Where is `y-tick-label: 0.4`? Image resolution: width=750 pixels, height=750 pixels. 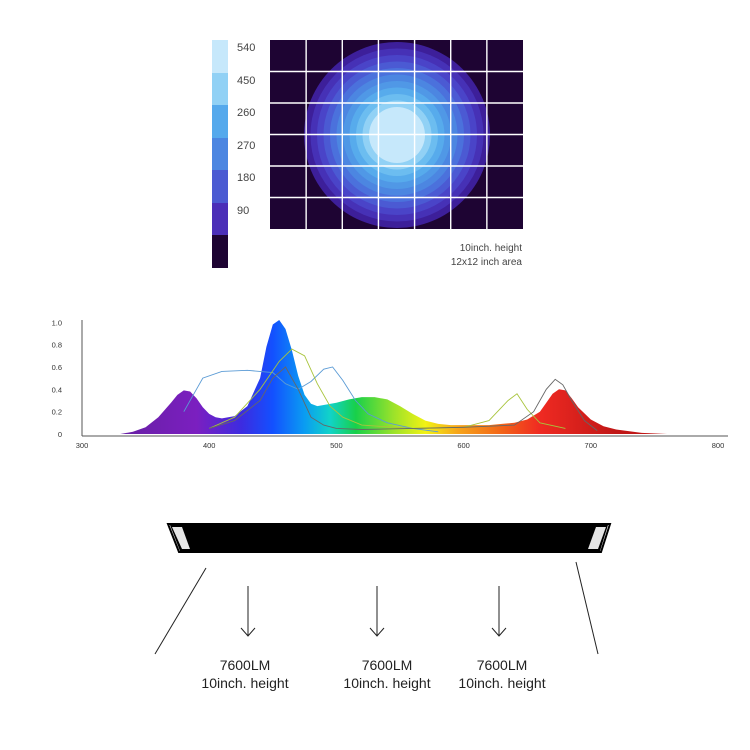 y-tick-label: 0.4 is located at coordinates (57, 389).